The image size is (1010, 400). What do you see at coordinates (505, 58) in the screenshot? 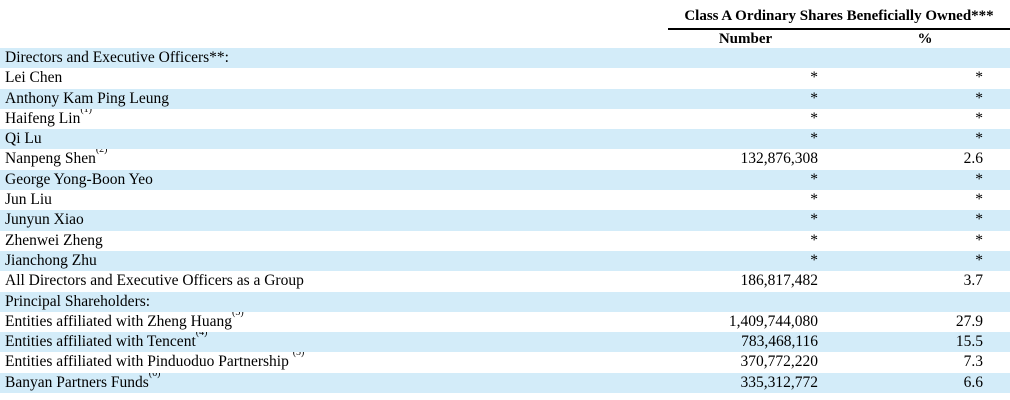
I see `table-row: Directors and Executive Officers**:` at bounding box center [505, 58].